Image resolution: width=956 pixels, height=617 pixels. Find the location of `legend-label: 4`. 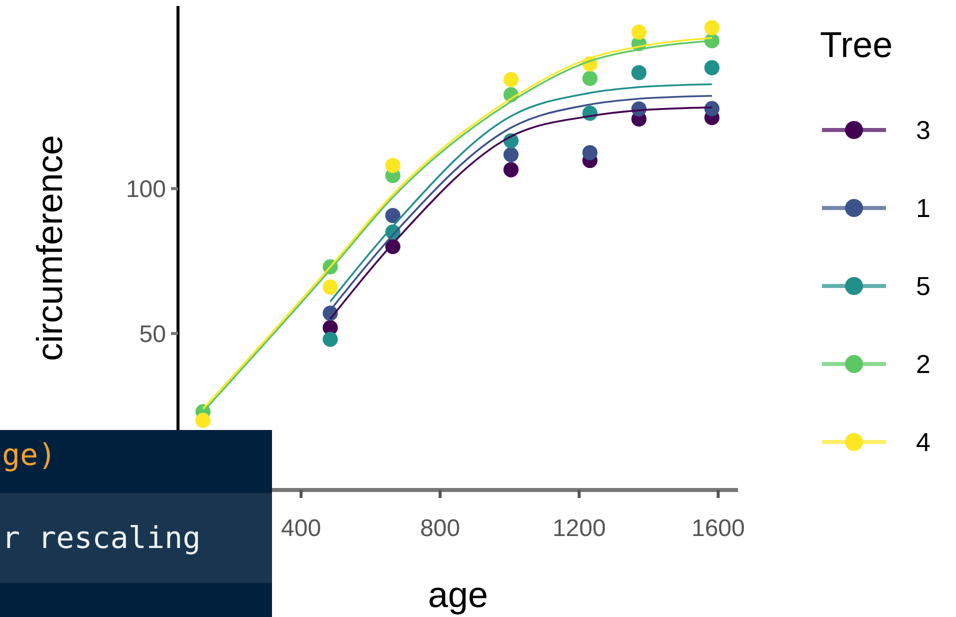

legend-label: 4 is located at coordinates (923, 442).